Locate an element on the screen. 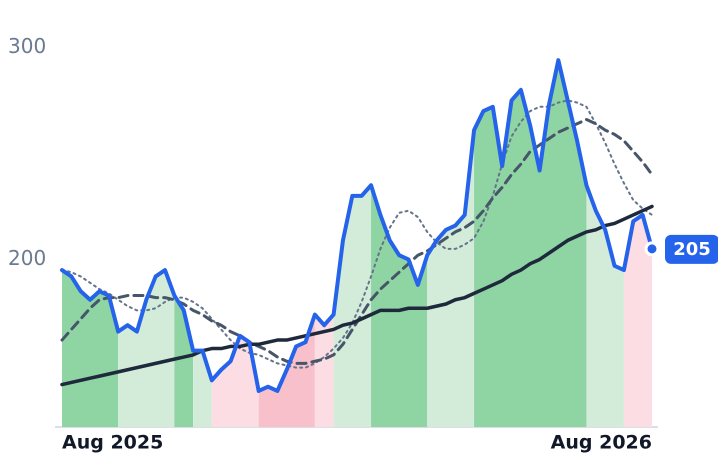 The width and height of the screenshot is (718, 464). y-tick-label: 300 is located at coordinates (27, 46).